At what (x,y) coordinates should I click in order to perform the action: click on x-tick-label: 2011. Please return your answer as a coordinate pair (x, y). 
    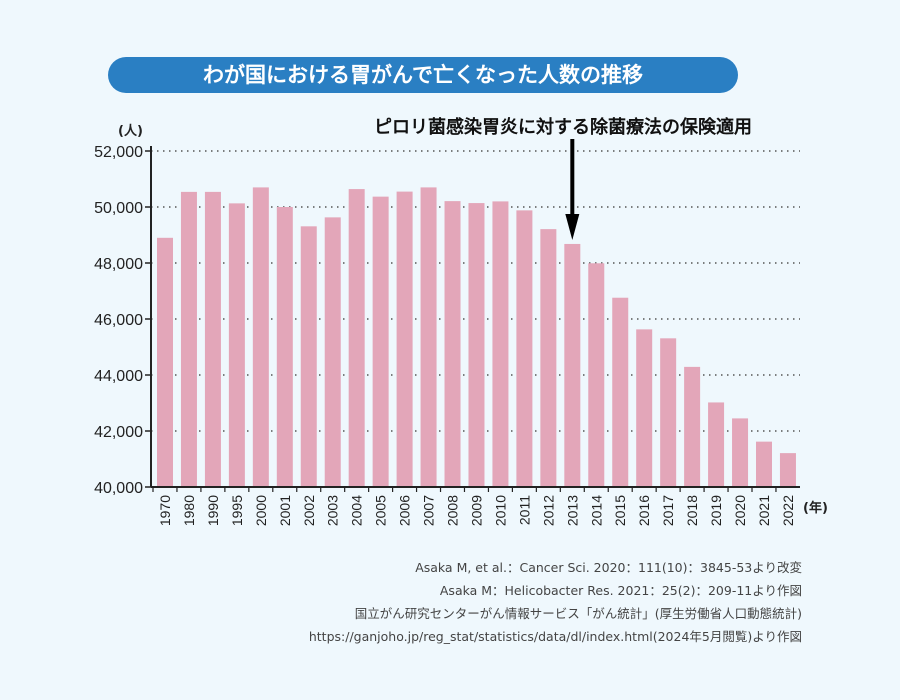
    Looking at the image, I should click on (524, 510).